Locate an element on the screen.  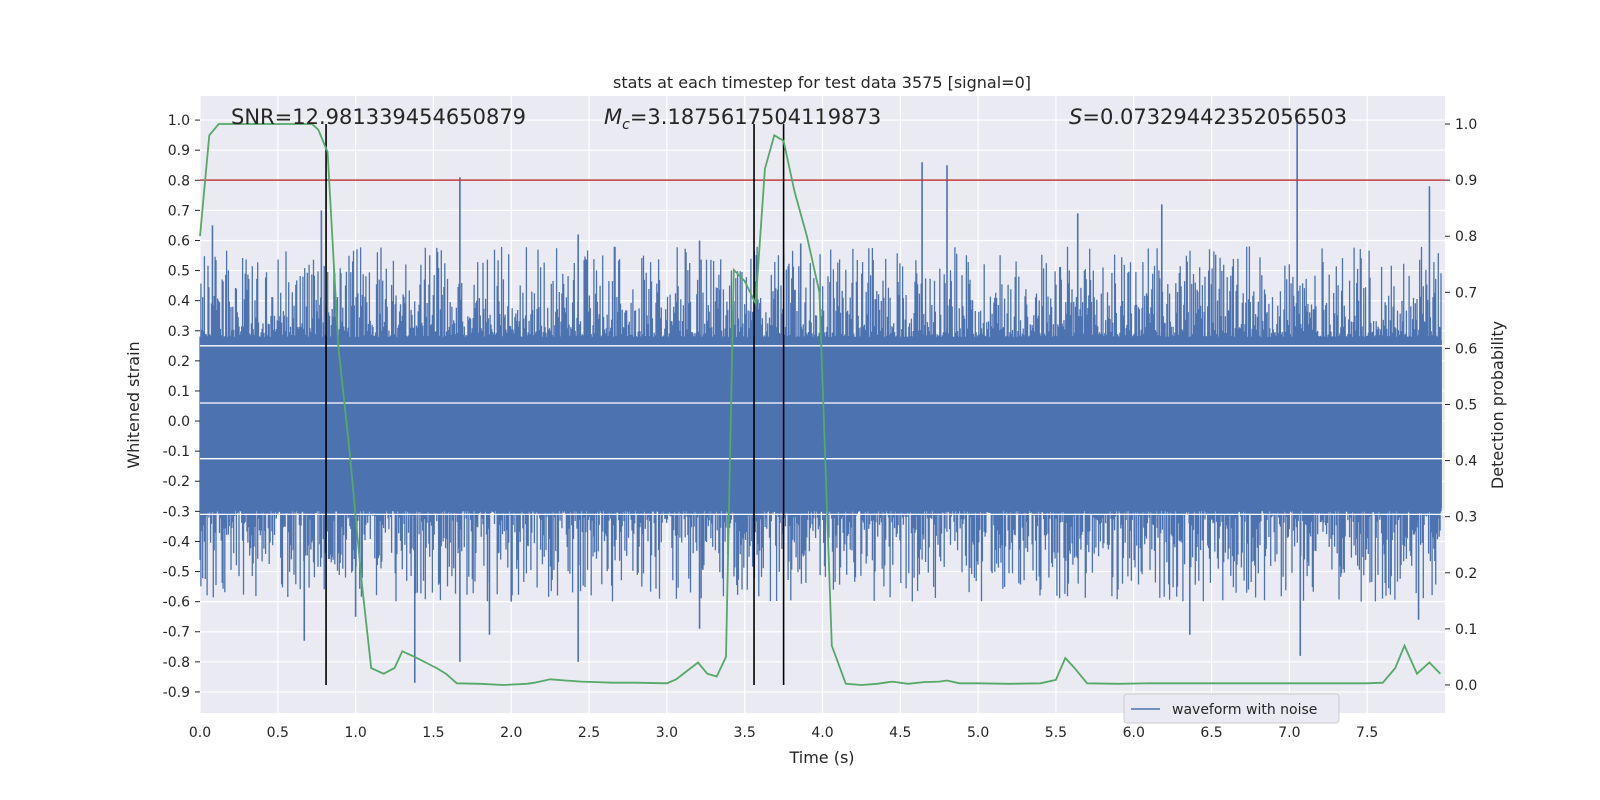
x-tick-label: 2.0 is located at coordinates (511, 733).